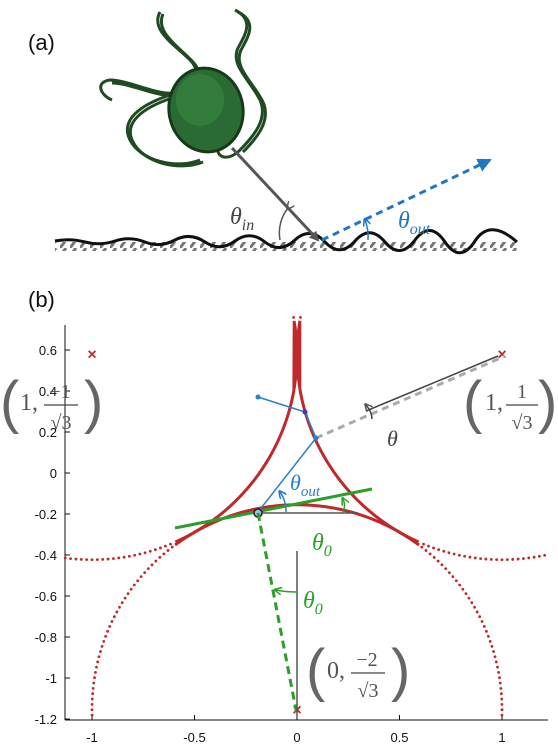  I want to click on point-label-bottom: ( 0, −2 √3 ), so click(358, 670).